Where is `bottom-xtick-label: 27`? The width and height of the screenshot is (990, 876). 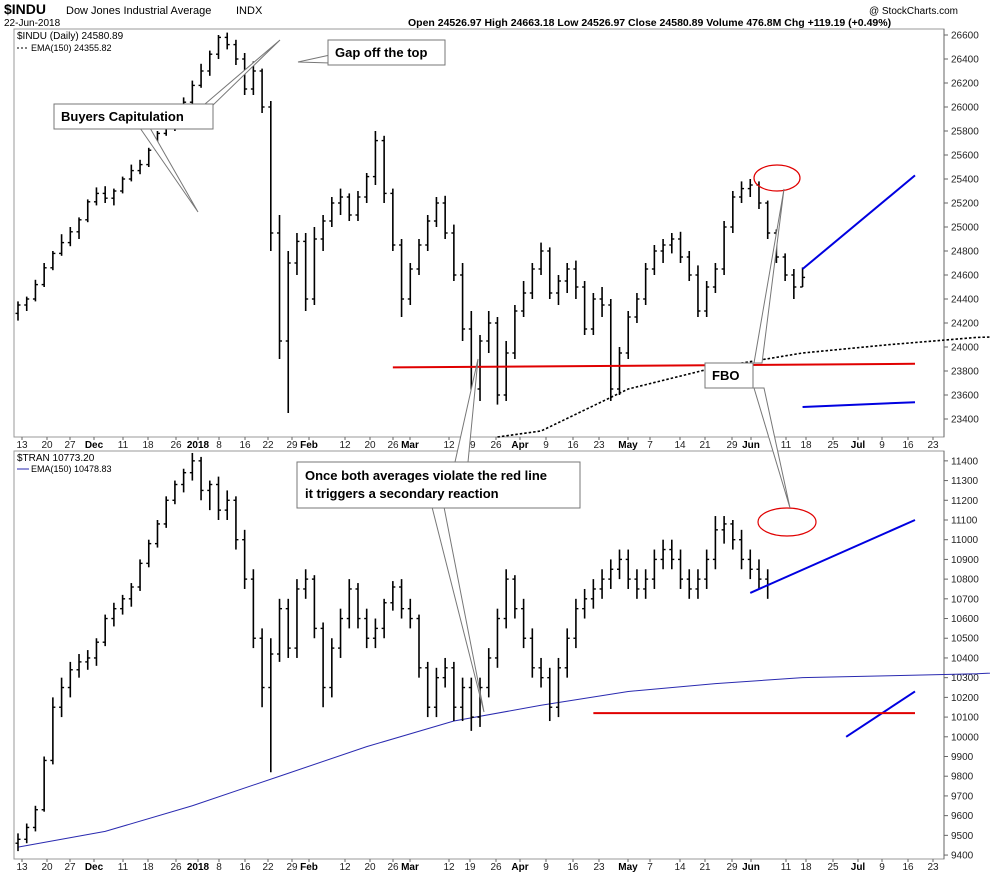 bottom-xtick-label: 27 is located at coordinates (70, 867).